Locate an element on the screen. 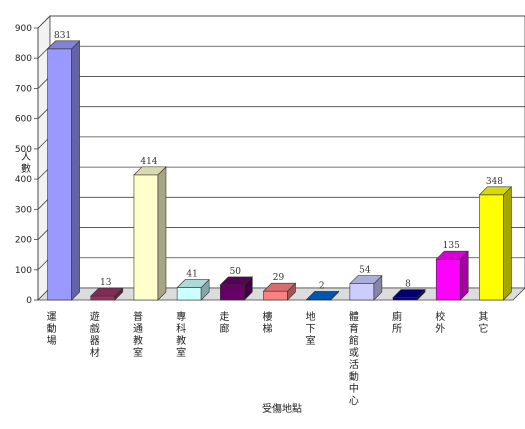 The width and height of the screenshot is (525, 429). data-label: 41 is located at coordinates (191, 275).